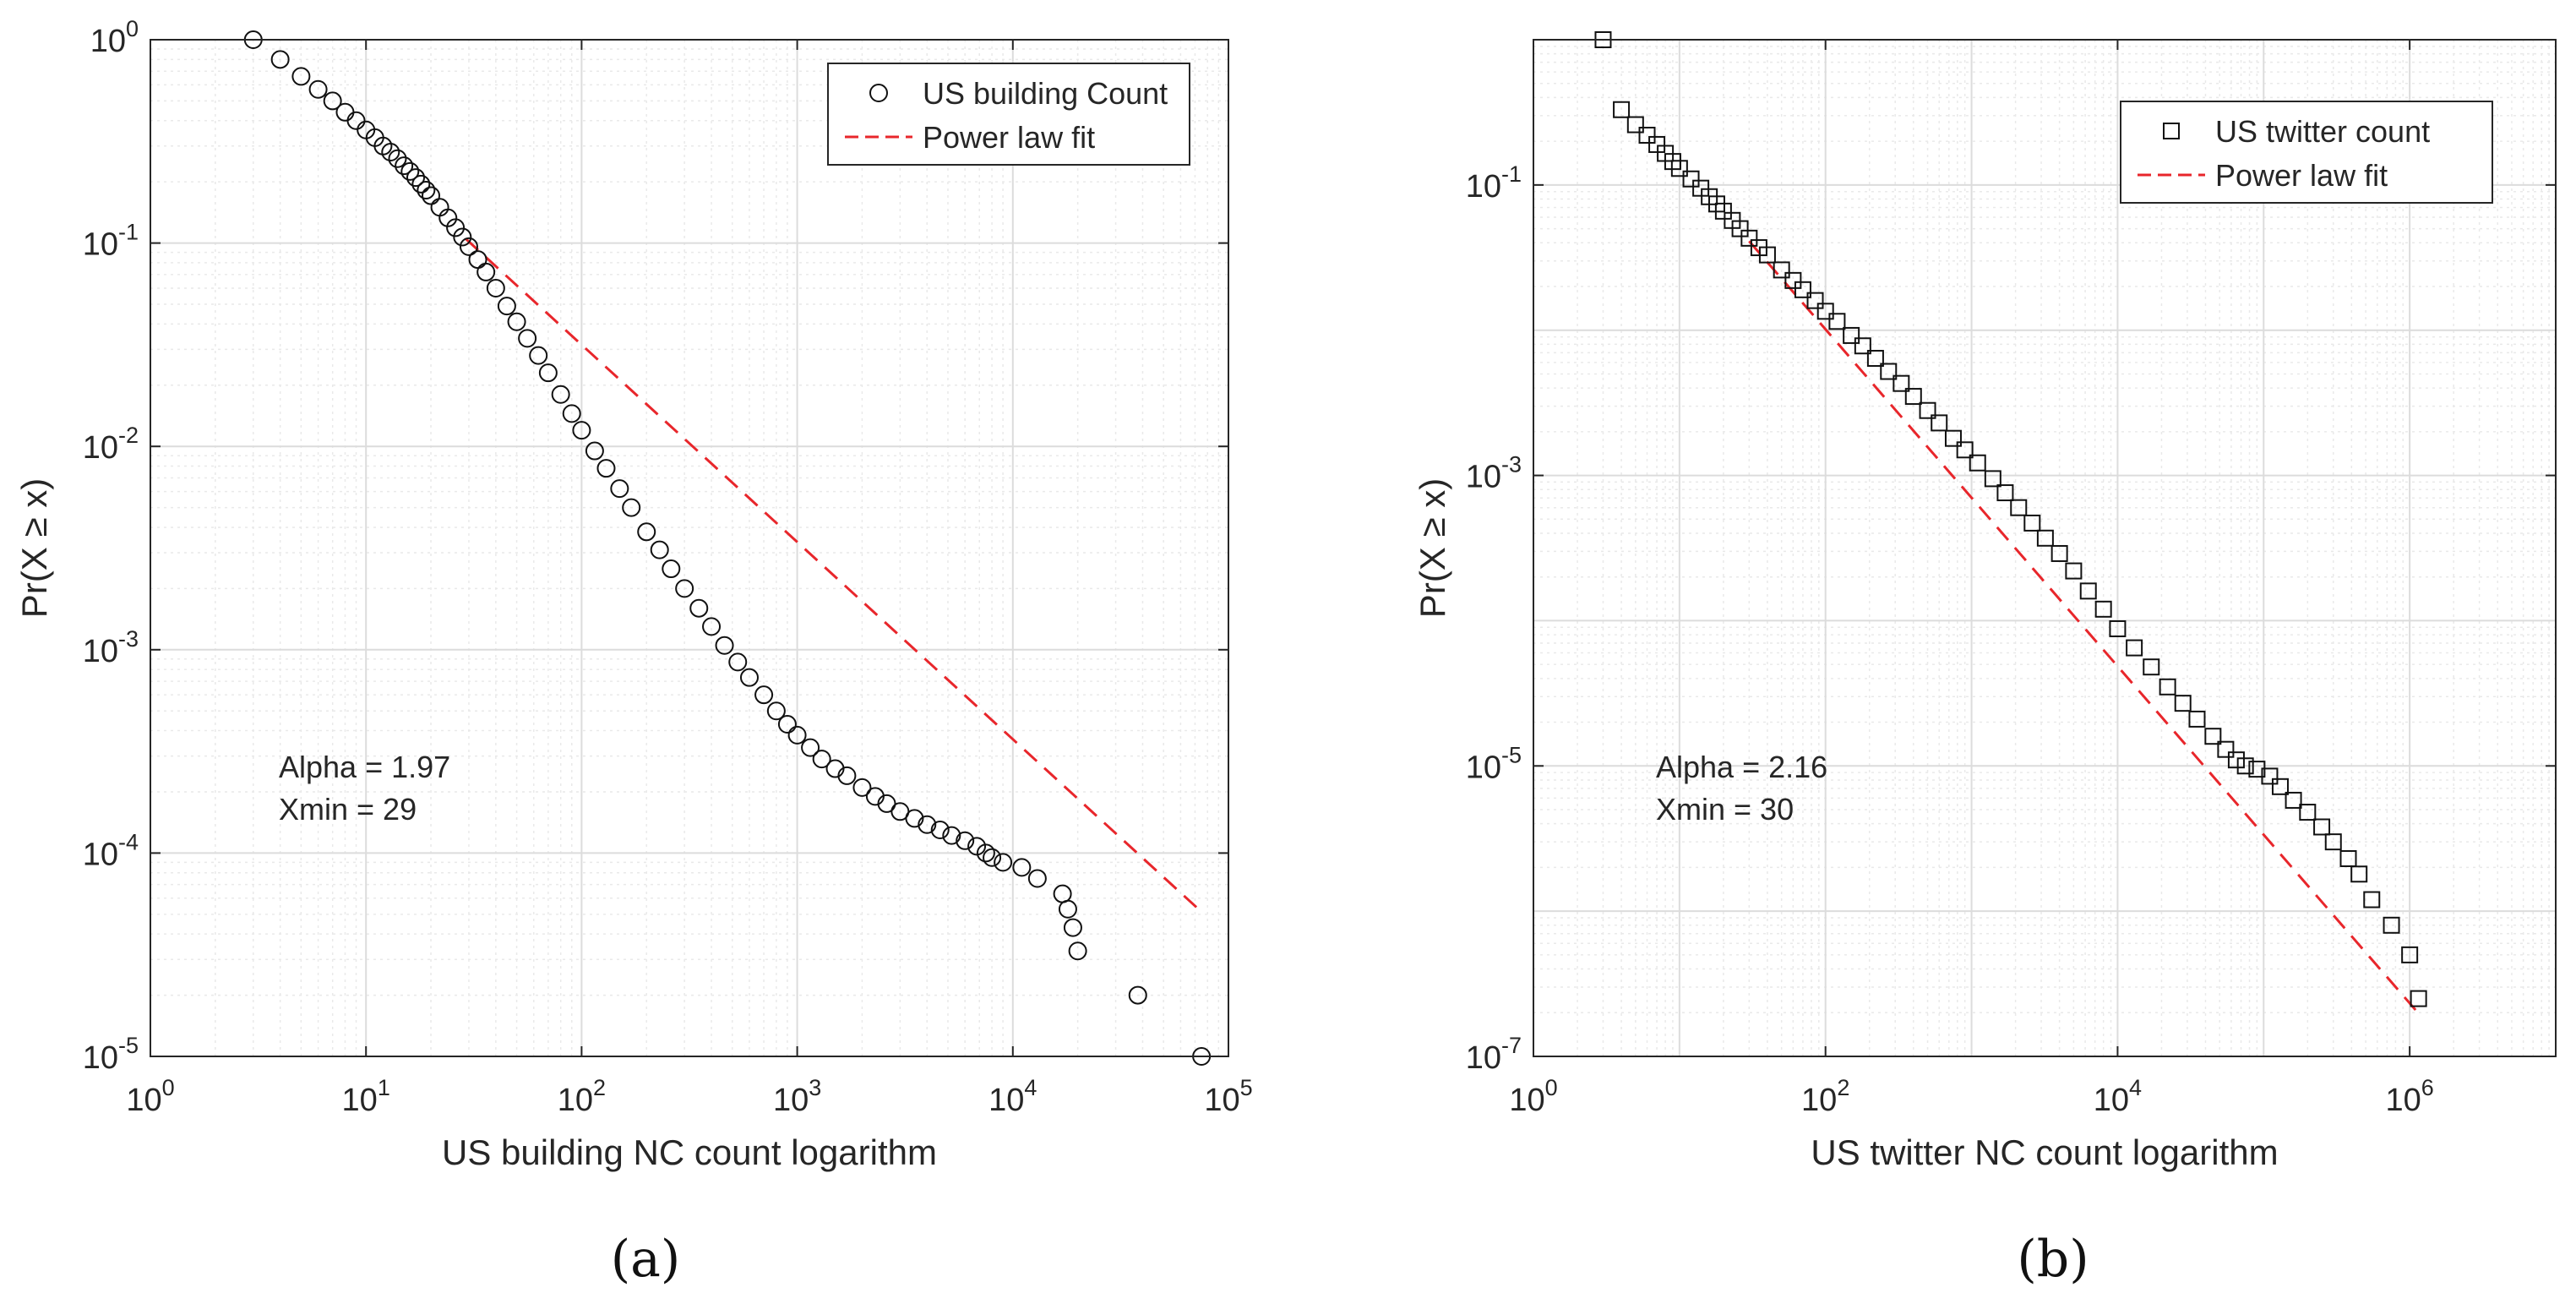  I want to click on x-axis-label: US building NC count logarithm, so click(690, 1152).